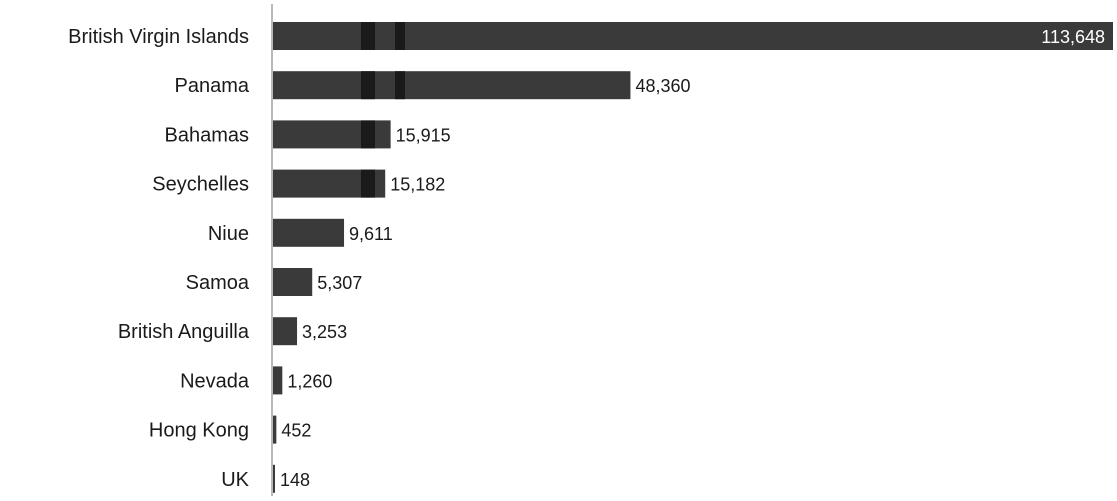 The image size is (1117, 501). I want to click on value-label-9: 148, so click(295, 480).